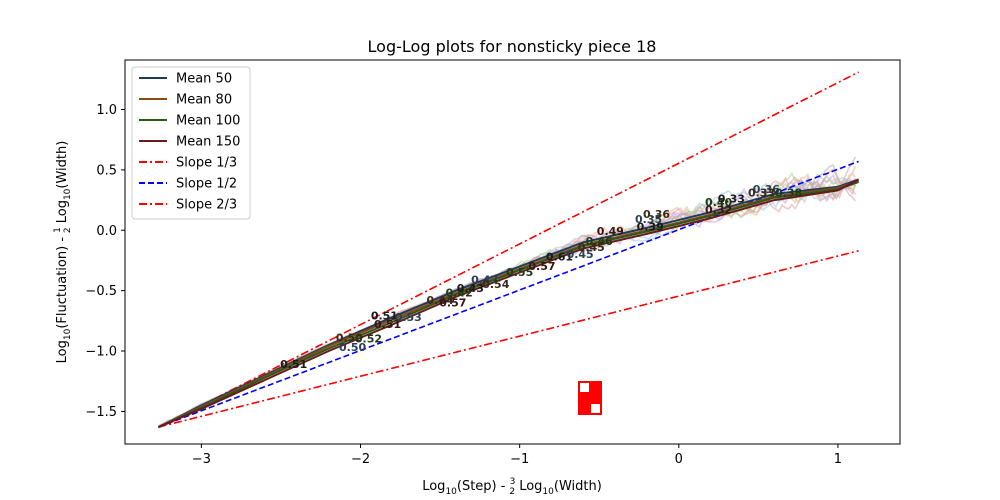 This screenshot has width=1000, height=500. What do you see at coordinates (512, 46) in the screenshot?
I see `chart-title: Log-Log plots for nonsticky piece 18` at bounding box center [512, 46].